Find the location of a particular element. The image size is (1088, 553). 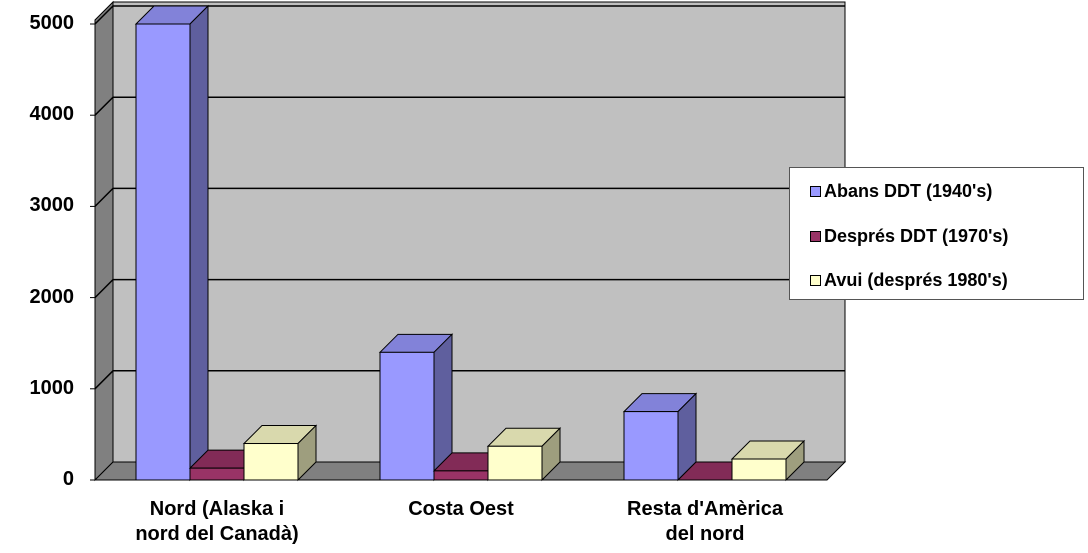

y-tick-label-1000: 1000 is located at coordinates (52, 387).